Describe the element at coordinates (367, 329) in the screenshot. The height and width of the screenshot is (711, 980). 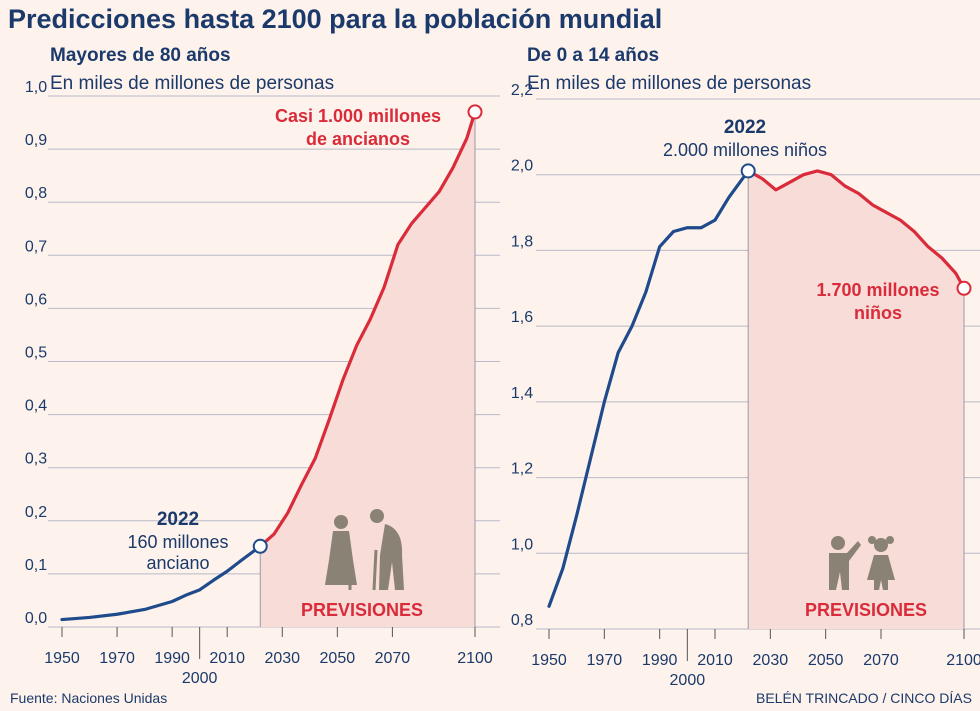
I see `left-series-forecast` at that location.